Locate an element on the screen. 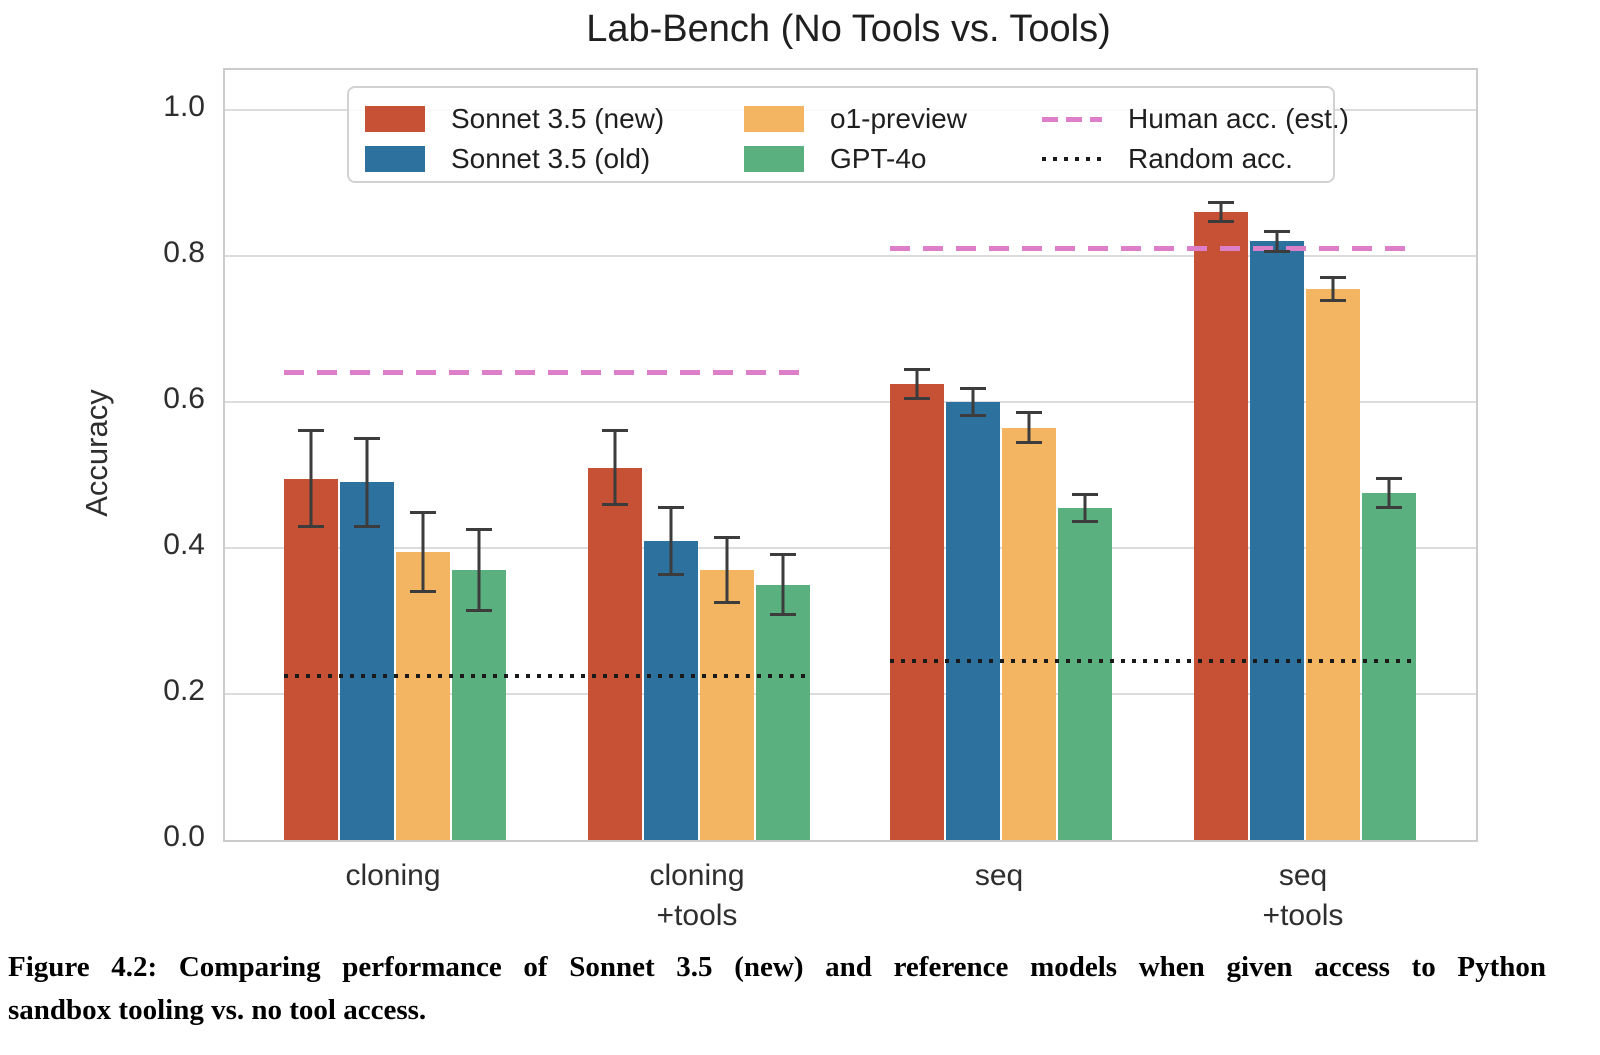 The width and height of the screenshot is (1600, 1055). x-tick-label-cloning: cloning is located at coordinates (393, 875).